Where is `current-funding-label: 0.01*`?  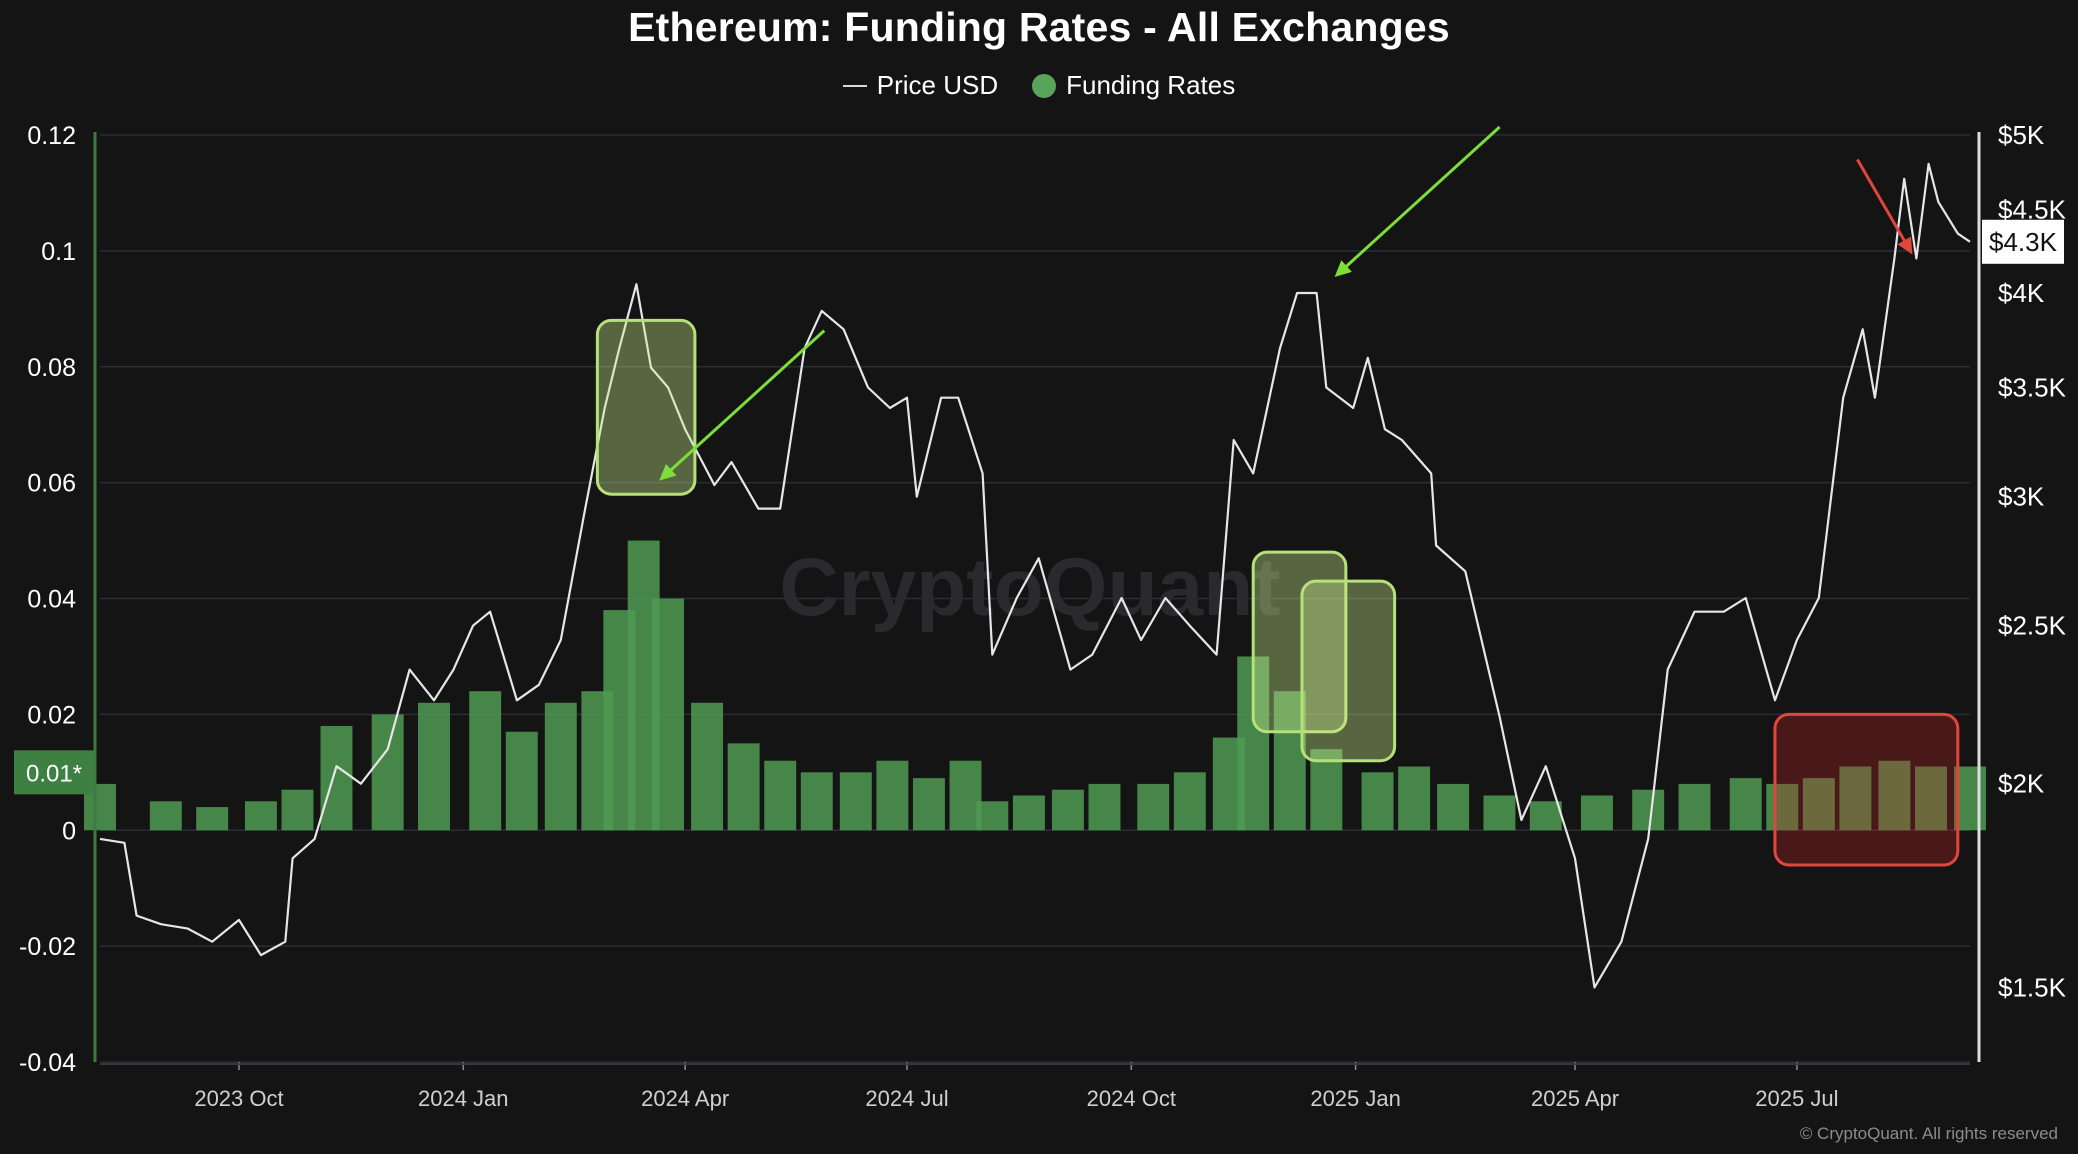
current-funding-label: 0.01* is located at coordinates (54, 773).